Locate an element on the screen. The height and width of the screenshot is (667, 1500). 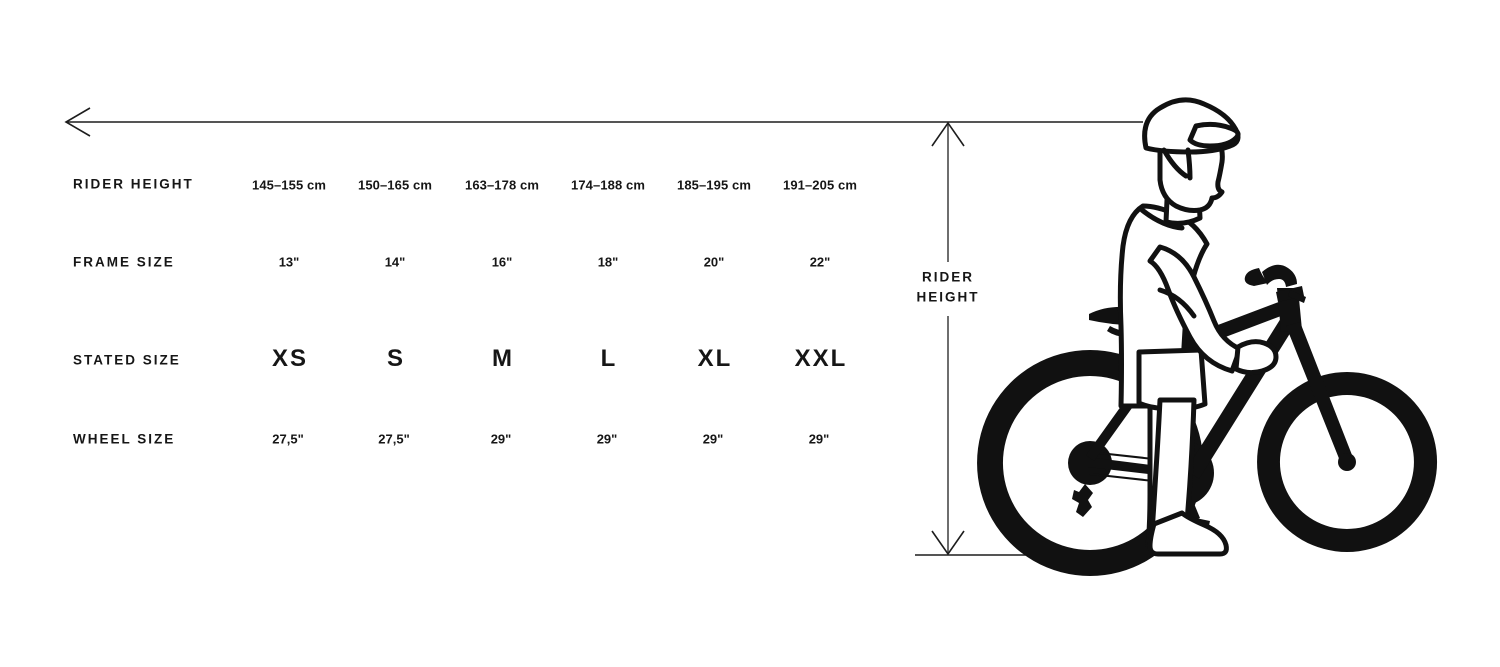
rider-near-leg is located at coordinates (1173, 466).